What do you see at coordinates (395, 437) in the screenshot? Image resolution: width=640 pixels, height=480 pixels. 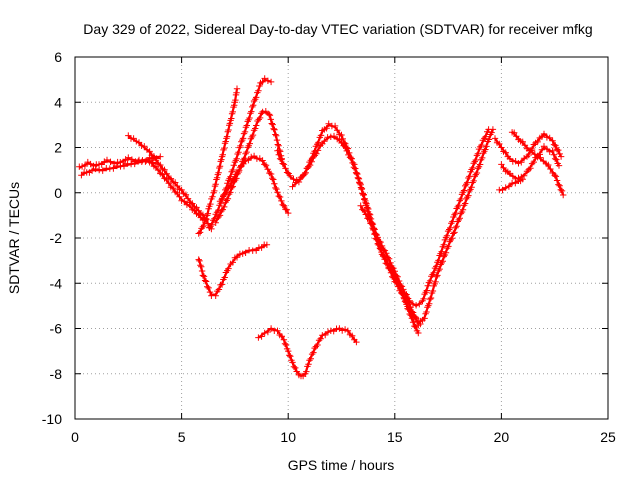 I see `x-tick-label: 15` at bounding box center [395, 437].